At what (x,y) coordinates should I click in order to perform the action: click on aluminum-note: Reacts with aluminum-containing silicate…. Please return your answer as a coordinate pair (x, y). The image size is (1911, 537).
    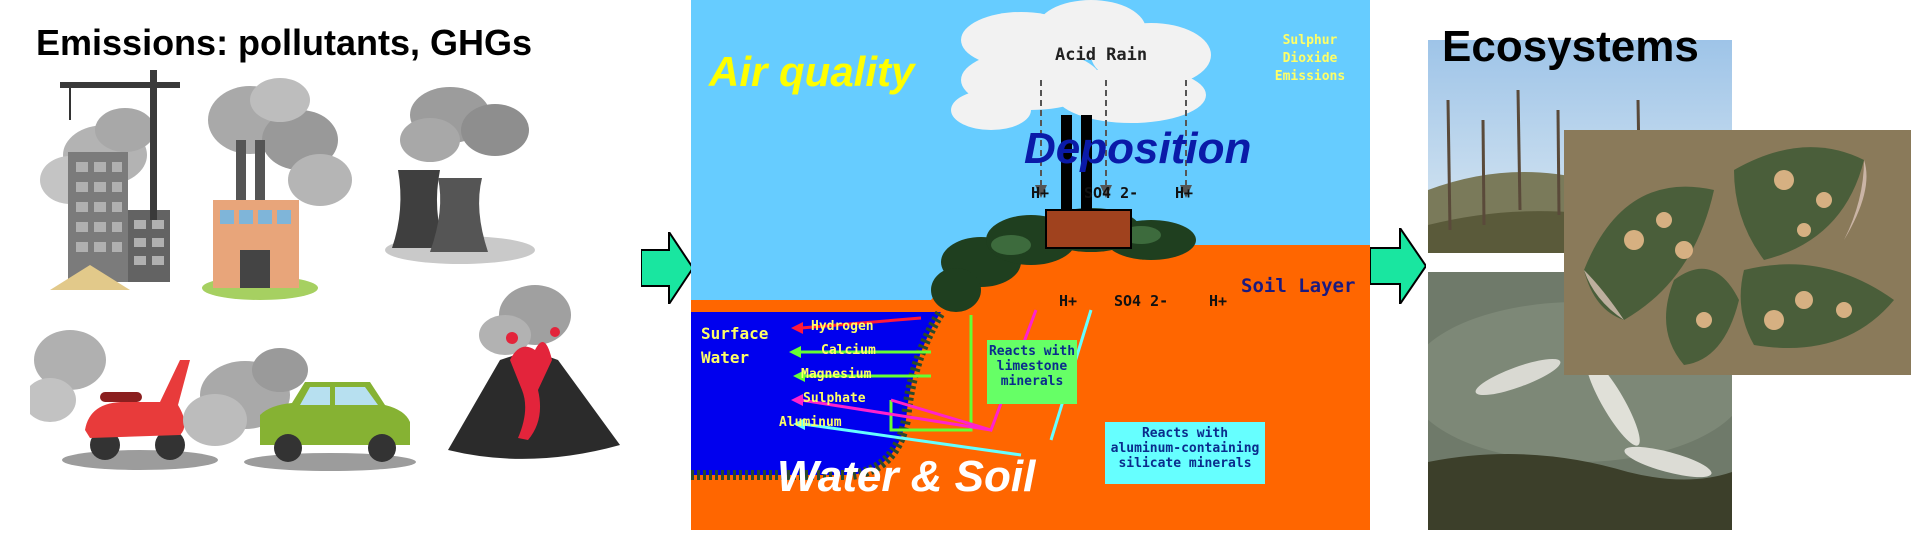
    Looking at the image, I should click on (1185, 453).